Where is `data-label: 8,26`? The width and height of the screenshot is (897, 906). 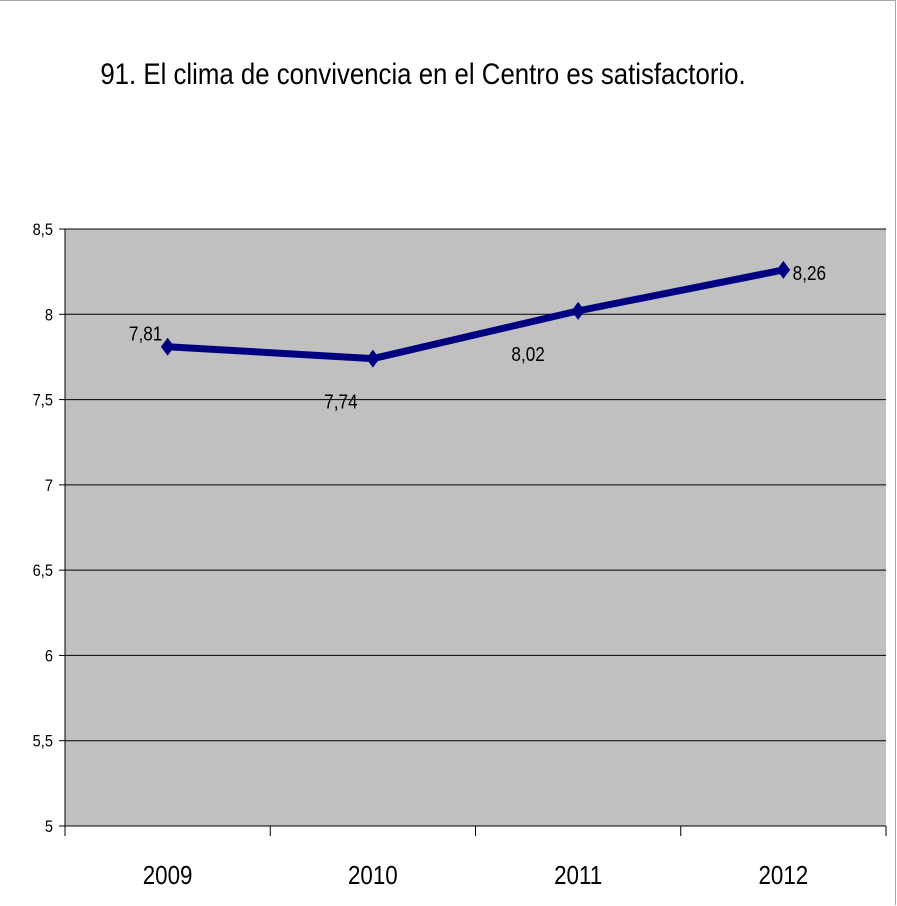 data-label: 8,26 is located at coordinates (809, 273).